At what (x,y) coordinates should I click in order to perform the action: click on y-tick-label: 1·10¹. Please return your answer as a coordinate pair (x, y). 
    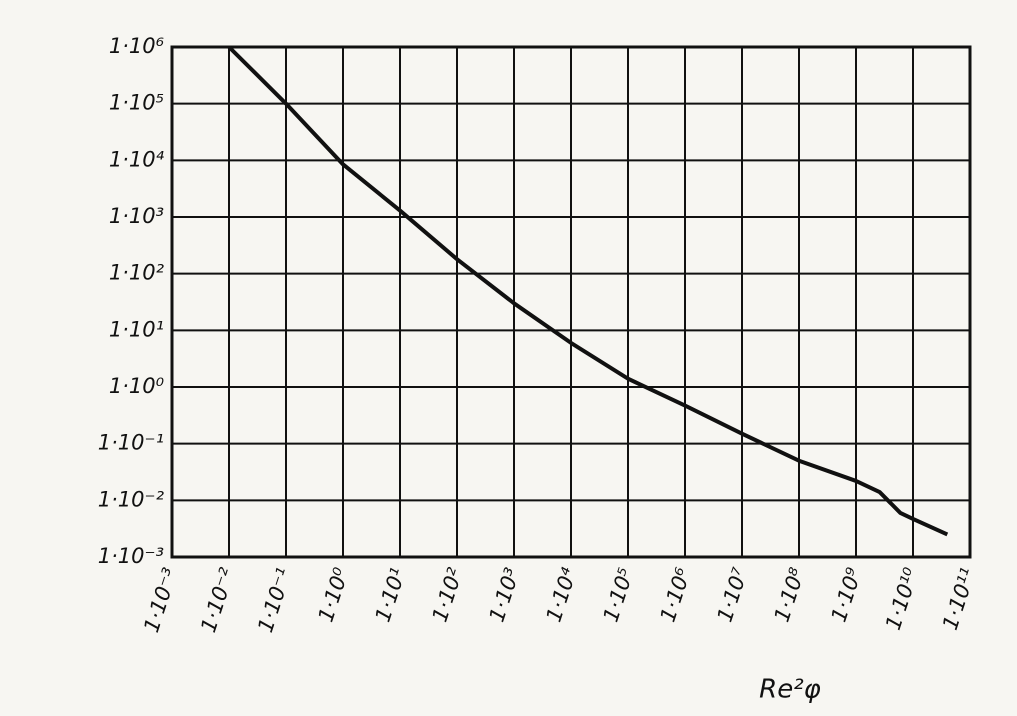
    Looking at the image, I should click on (136, 329).